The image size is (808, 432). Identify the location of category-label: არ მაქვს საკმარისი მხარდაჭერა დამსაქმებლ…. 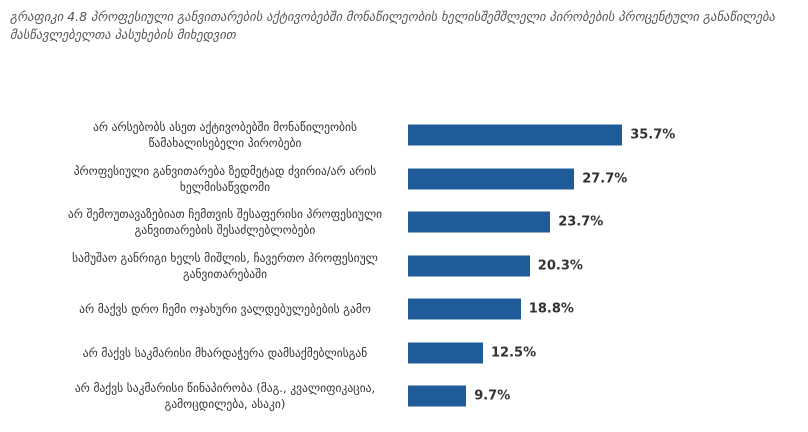
(225, 352).